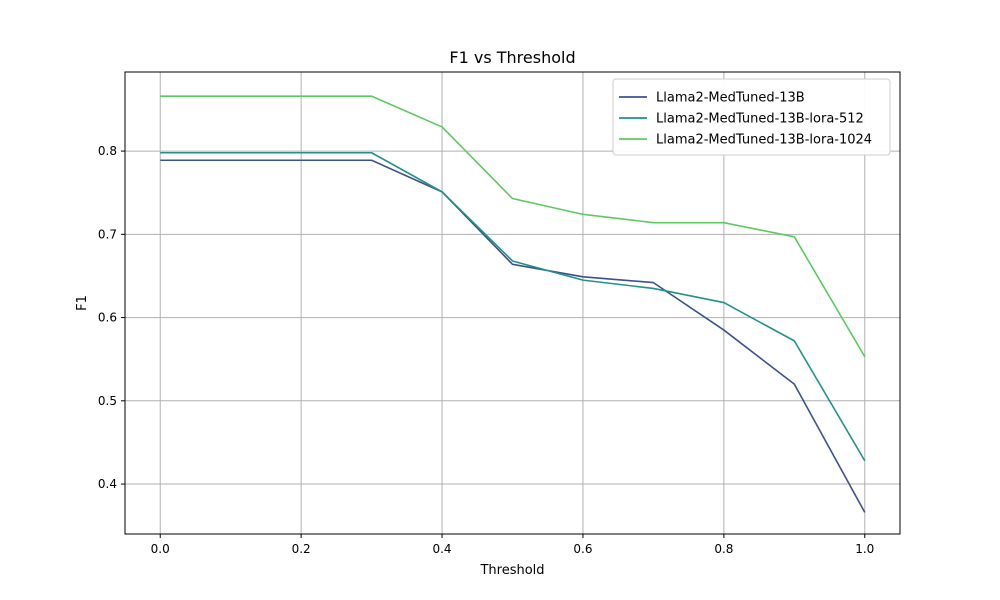 Image resolution: width=1000 pixels, height=600 pixels. What do you see at coordinates (82, 303) in the screenshot?
I see `y-axis-label: F1` at bounding box center [82, 303].